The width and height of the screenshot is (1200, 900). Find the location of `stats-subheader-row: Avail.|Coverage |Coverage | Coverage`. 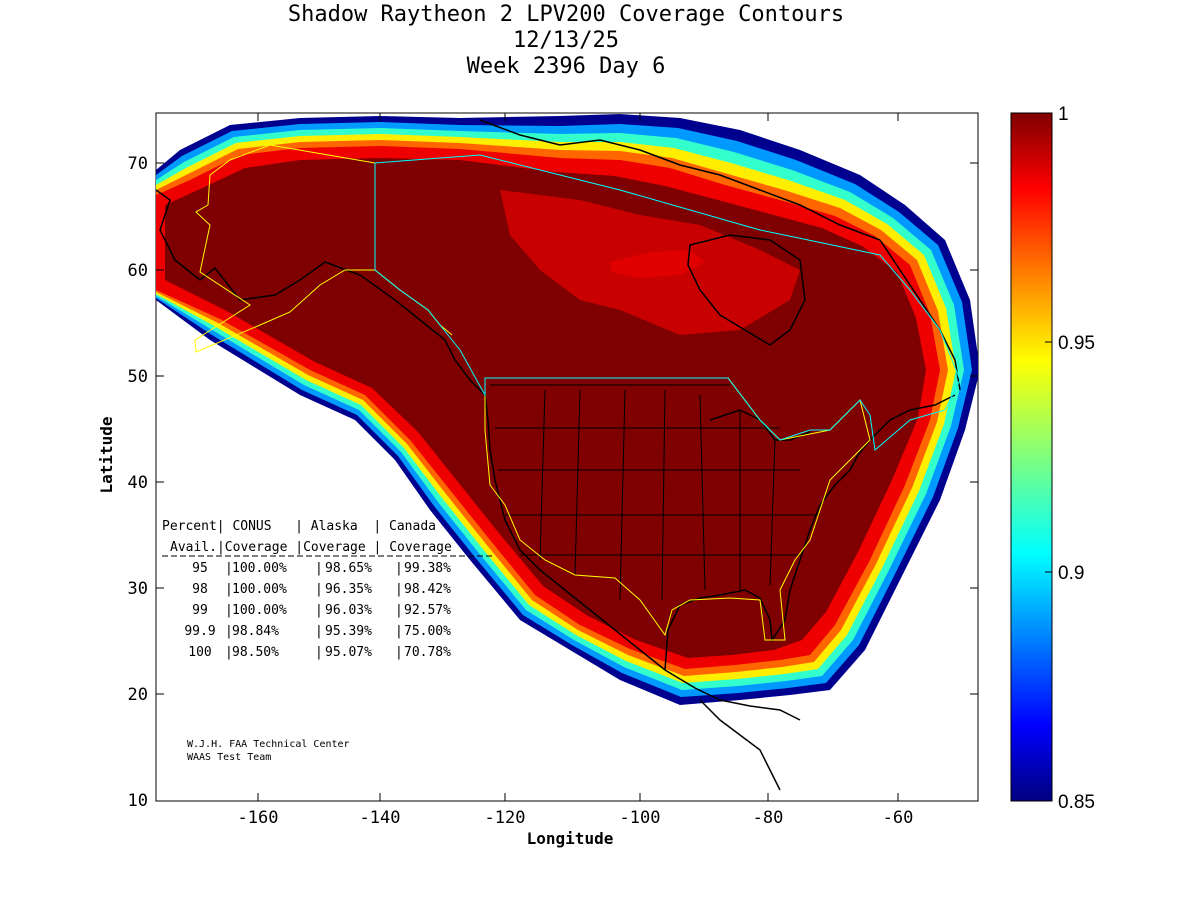

stats-subheader-row: Avail.|Coverage |Coverage | Coverage is located at coordinates (311, 547).